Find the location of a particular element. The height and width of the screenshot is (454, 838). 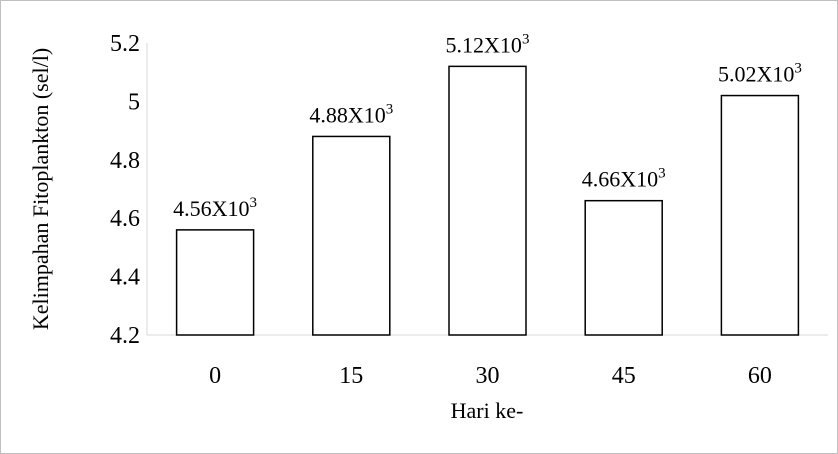

y-tick-label: 5 is located at coordinates (134, 102).